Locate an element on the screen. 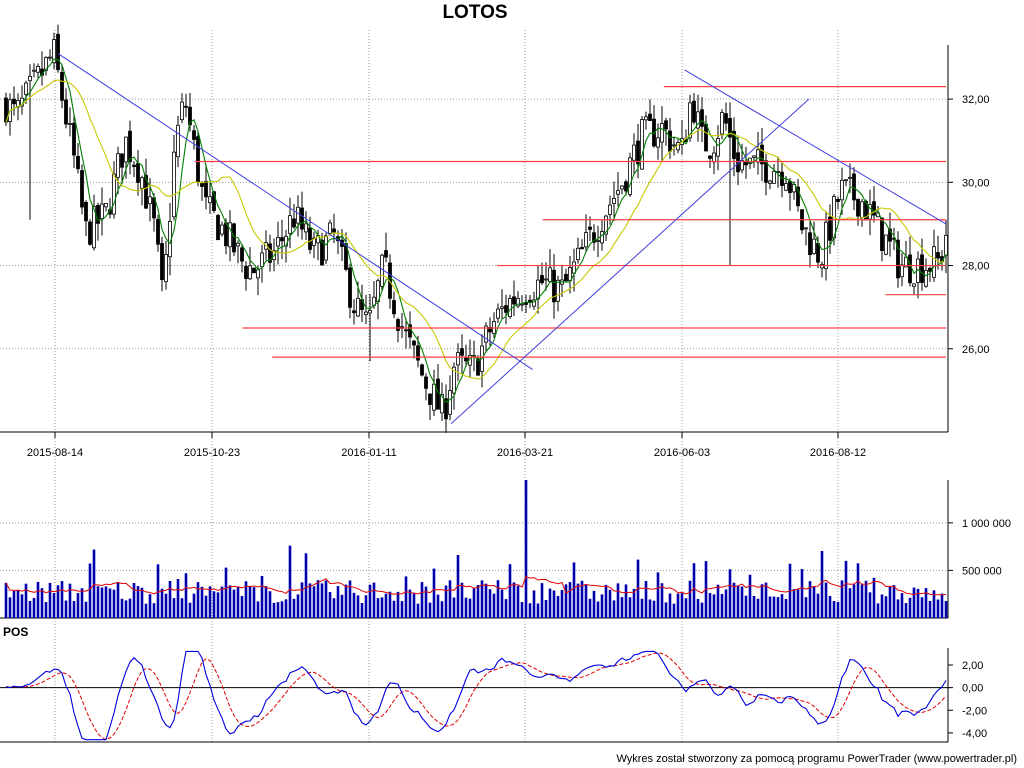 This screenshot has height=768, width=1024. volume-tick-label: 500 000 is located at coordinates (982, 571).